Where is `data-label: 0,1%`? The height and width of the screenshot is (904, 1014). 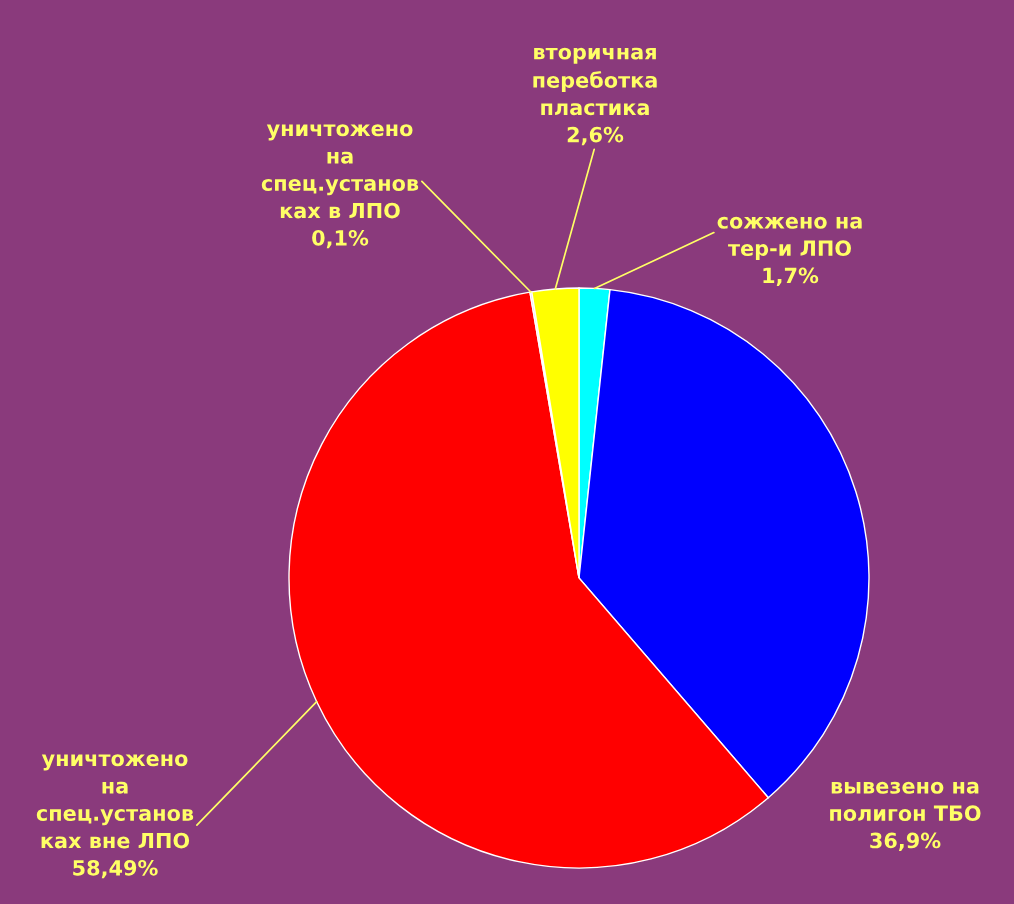 data-label: 0,1% is located at coordinates (340, 239).